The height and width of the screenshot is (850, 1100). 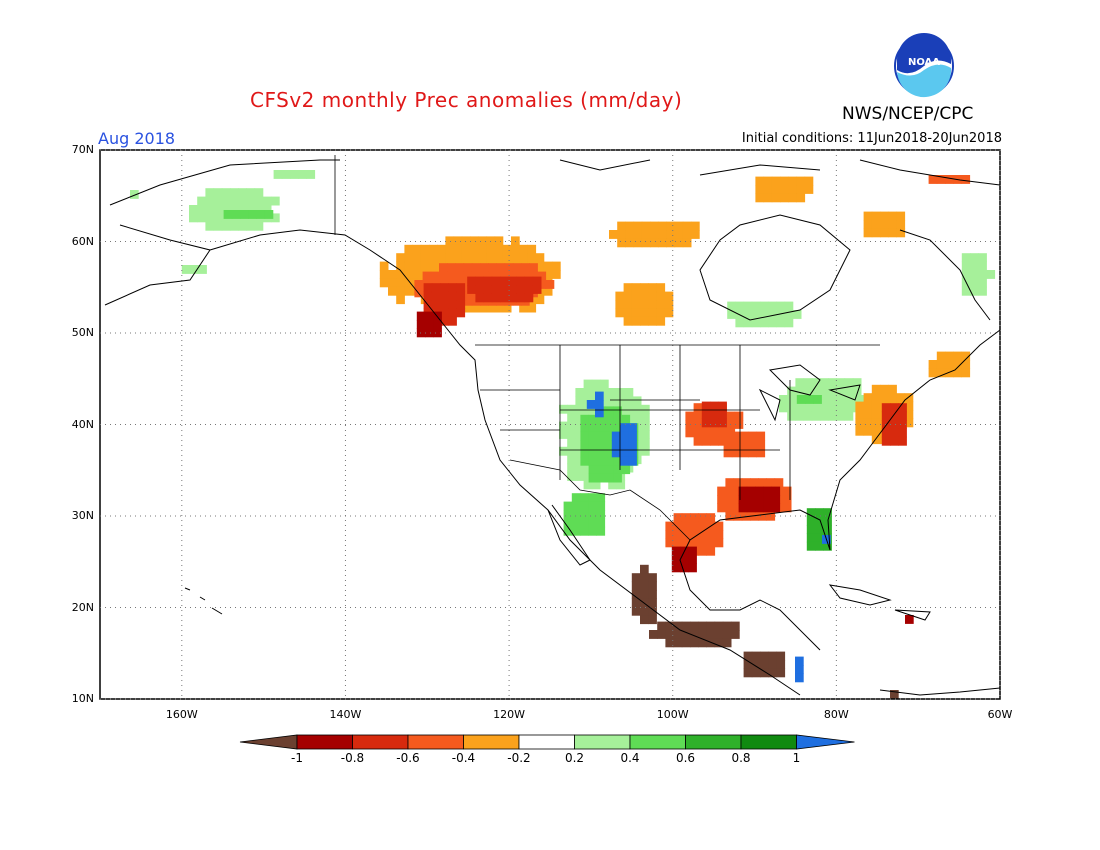 What do you see at coordinates (574, 758) in the screenshot?
I see `colorbar-tick-label: 0.2` at bounding box center [574, 758].